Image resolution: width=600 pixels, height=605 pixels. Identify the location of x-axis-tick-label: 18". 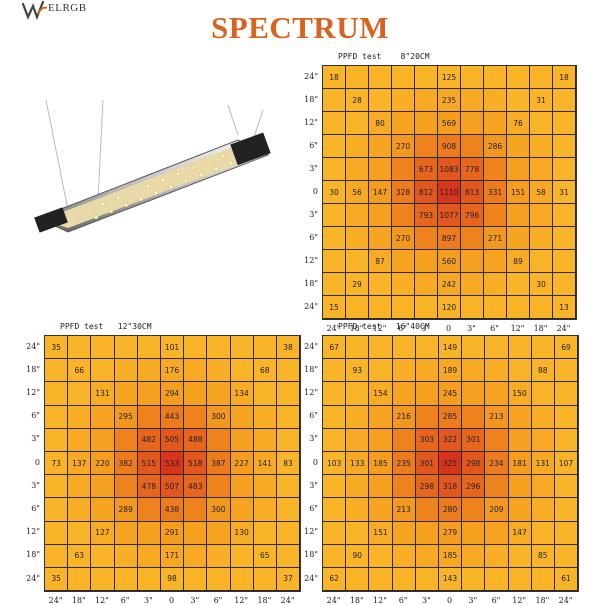
(264, 600).